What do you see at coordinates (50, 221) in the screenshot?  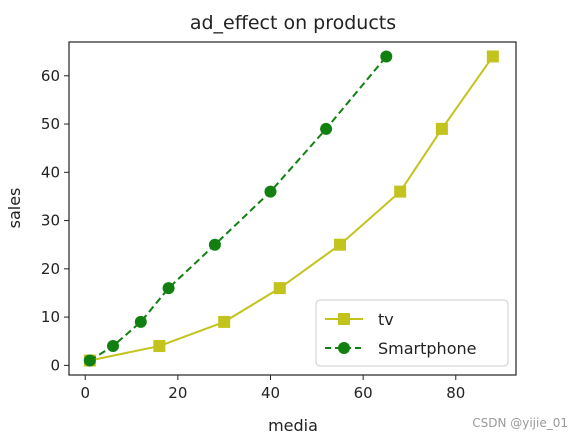 I see `y-tick-label: 30` at bounding box center [50, 221].